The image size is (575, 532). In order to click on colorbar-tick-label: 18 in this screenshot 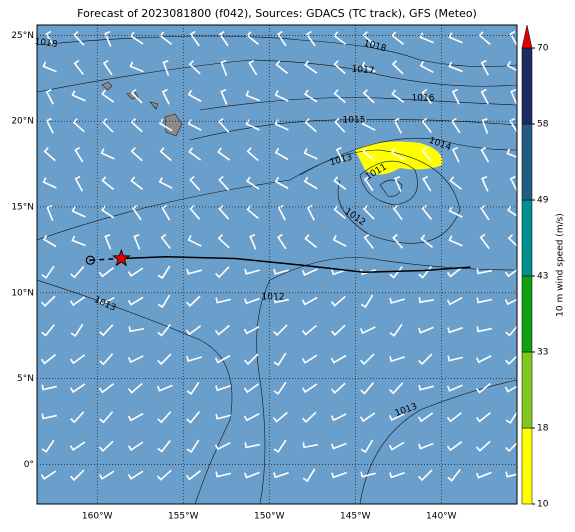, I will do `click(543, 429)`.